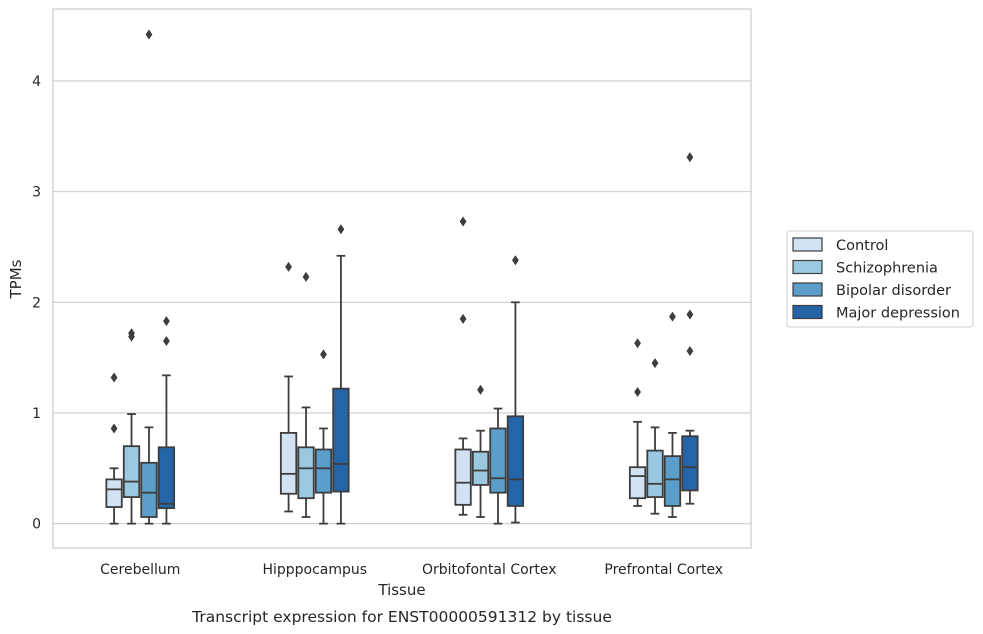  Describe the element at coordinates (140, 570) in the screenshot. I see `x-tick-label: Cerebellum` at that location.